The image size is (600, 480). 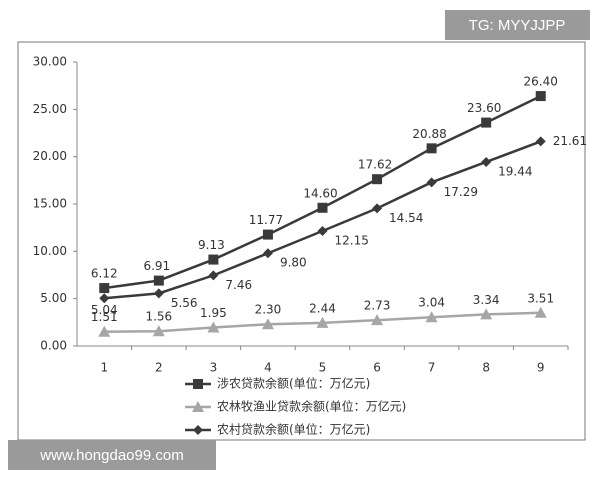 I want to click on value-label: 2.30, so click(x=268, y=310).